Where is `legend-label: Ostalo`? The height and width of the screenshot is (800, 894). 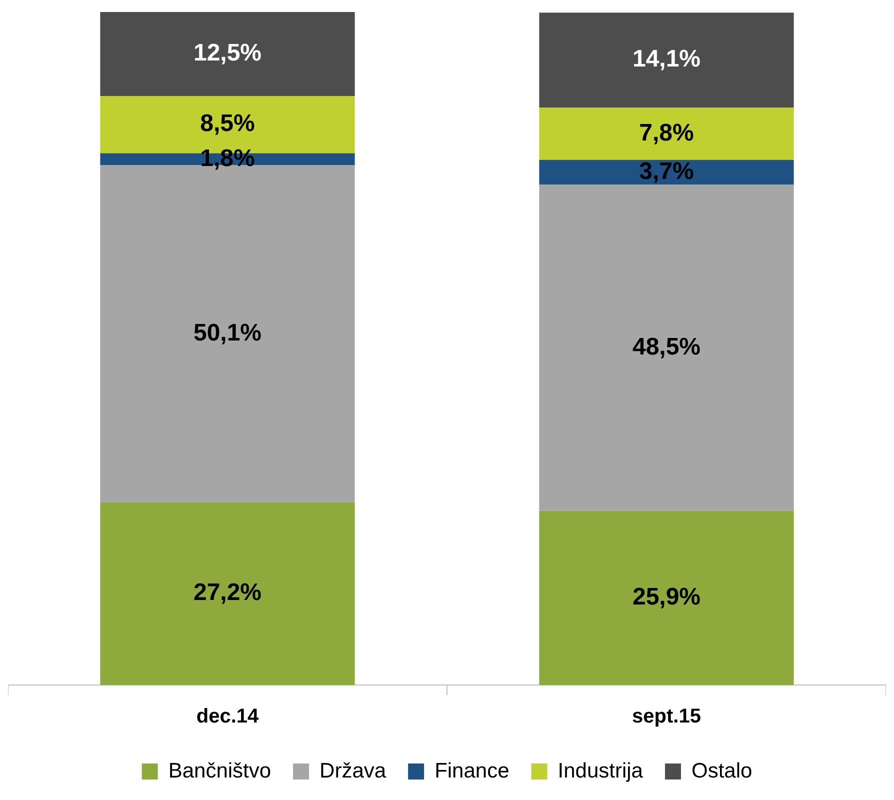
legend-label: Ostalo is located at coordinates (721, 770).